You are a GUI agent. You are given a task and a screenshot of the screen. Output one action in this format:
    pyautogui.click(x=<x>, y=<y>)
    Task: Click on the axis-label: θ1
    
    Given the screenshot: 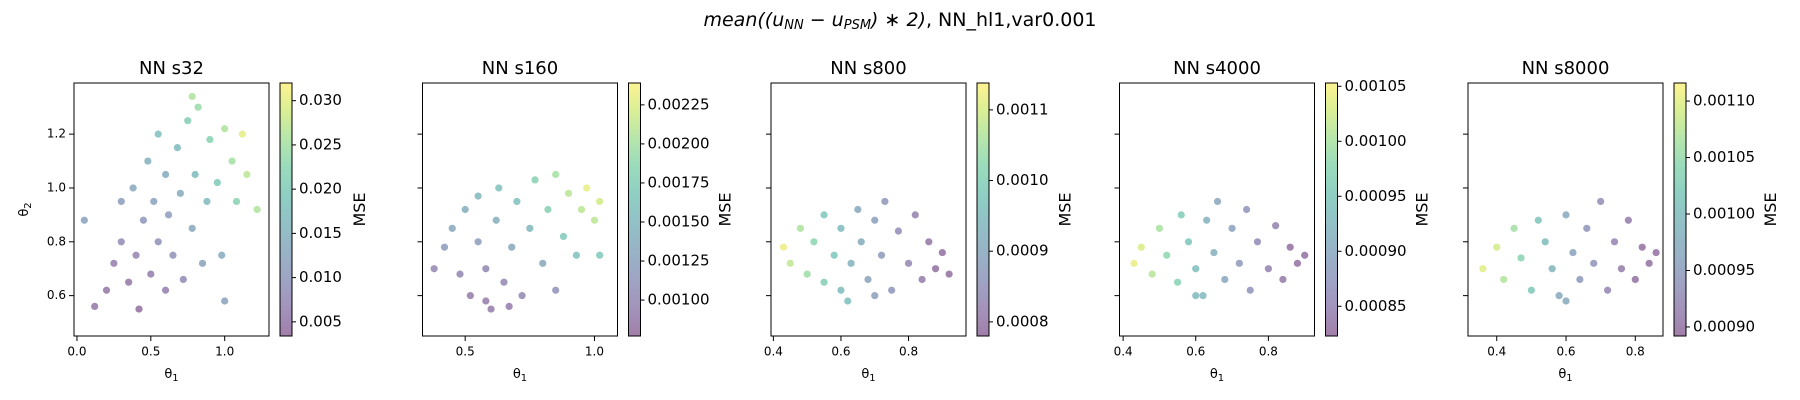 What is the action you would take?
    pyautogui.click(x=520, y=376)
    